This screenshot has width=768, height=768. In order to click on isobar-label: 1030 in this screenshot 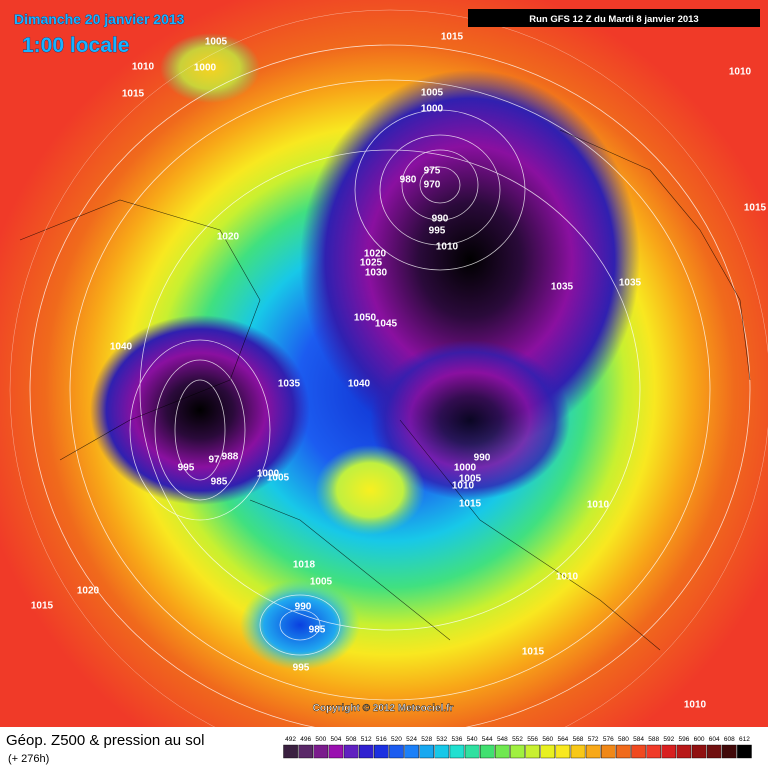, I will do `click(376, 273)`.